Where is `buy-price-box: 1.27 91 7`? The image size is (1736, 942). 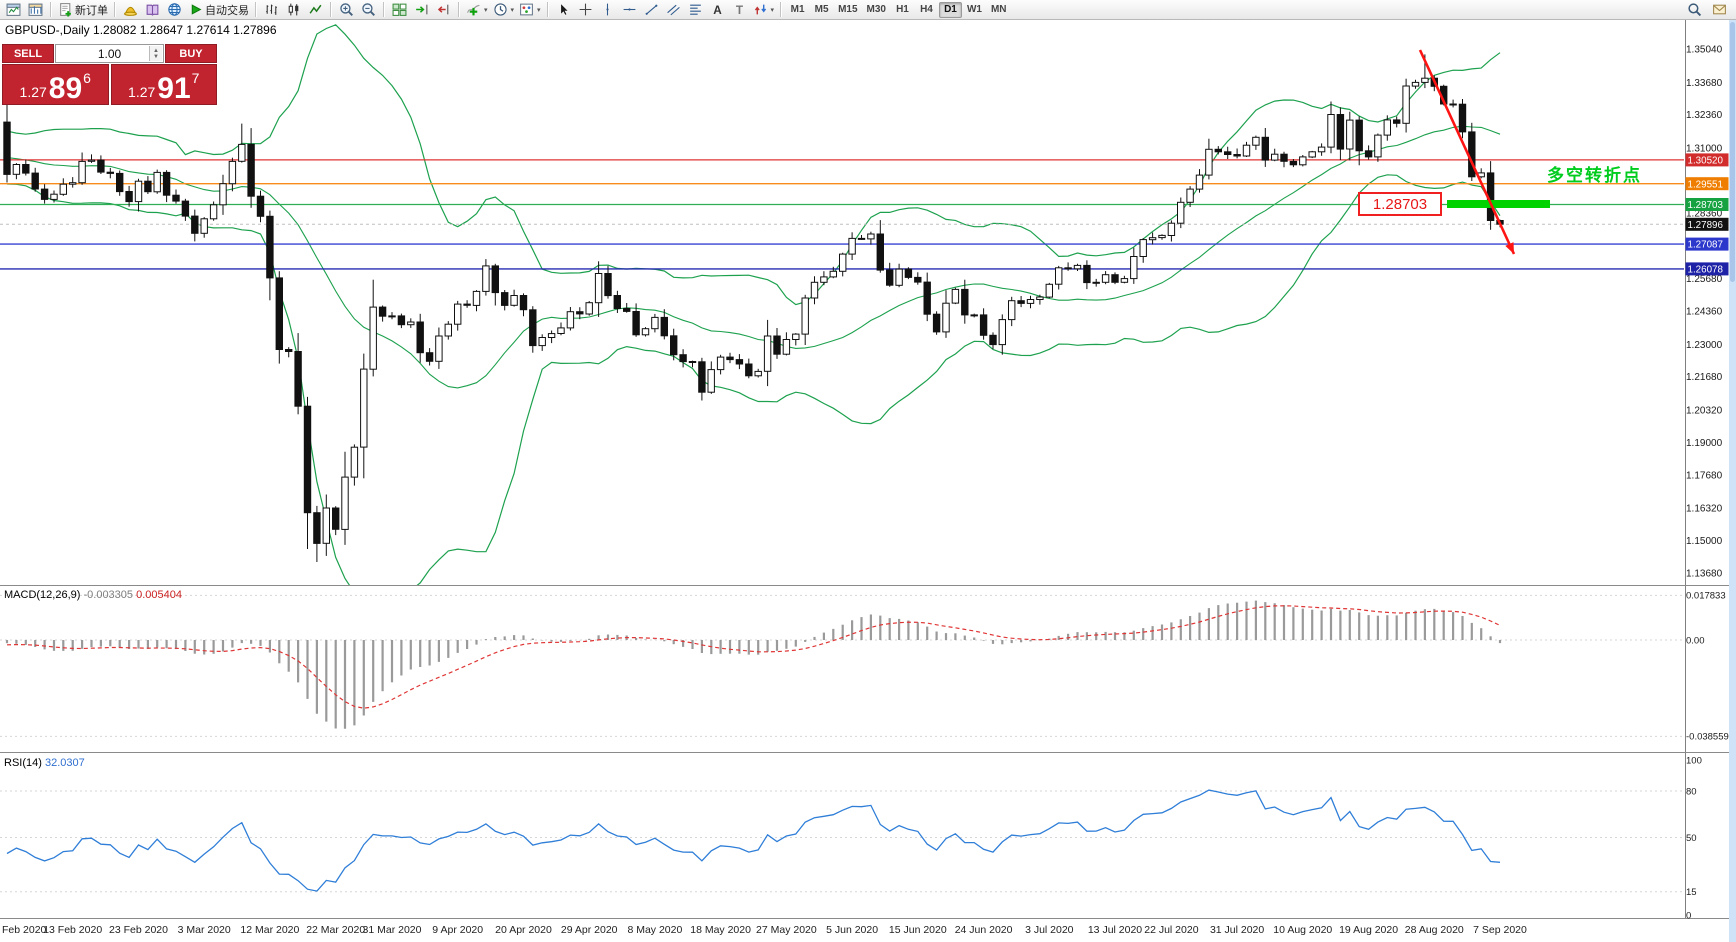 buy-price-box: 1.27 91 7 is located at coordinates (163, 84).